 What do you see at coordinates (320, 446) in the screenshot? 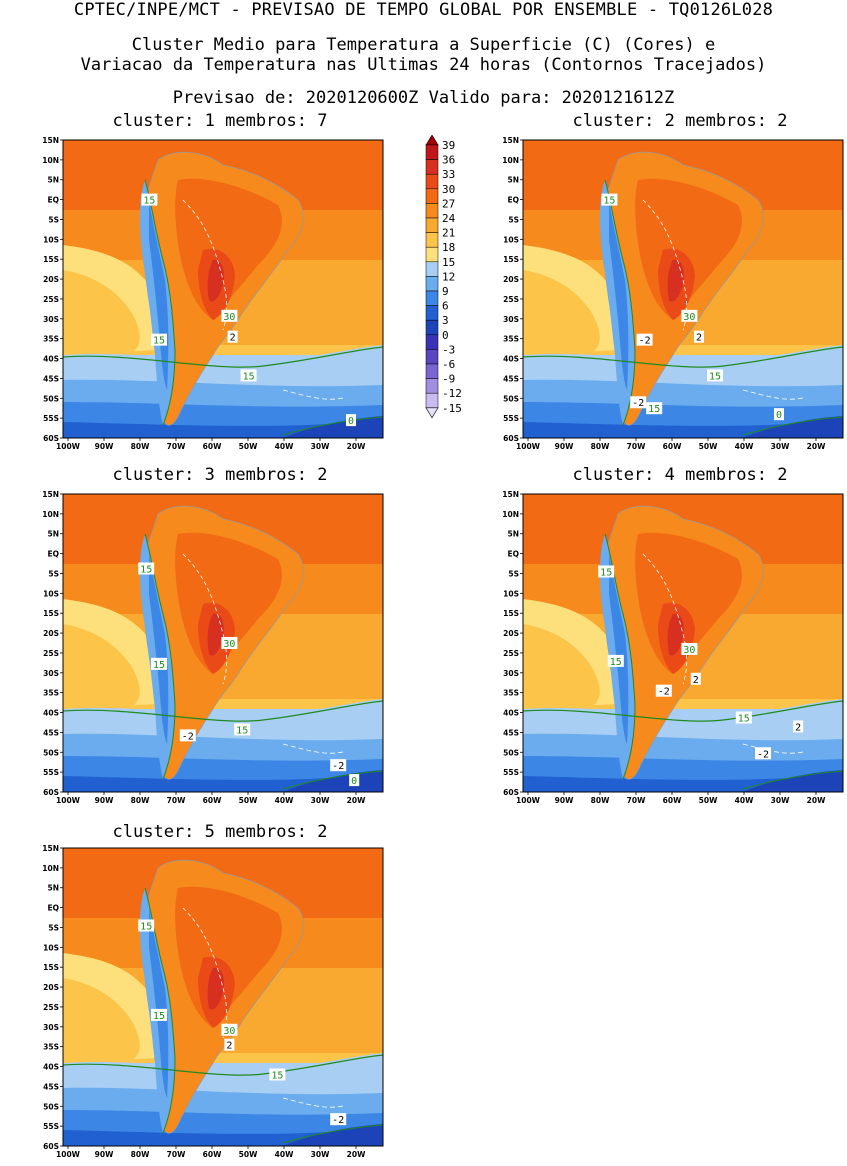
I see `lon-tick-label: 30W` at bounding box center [320, 446].